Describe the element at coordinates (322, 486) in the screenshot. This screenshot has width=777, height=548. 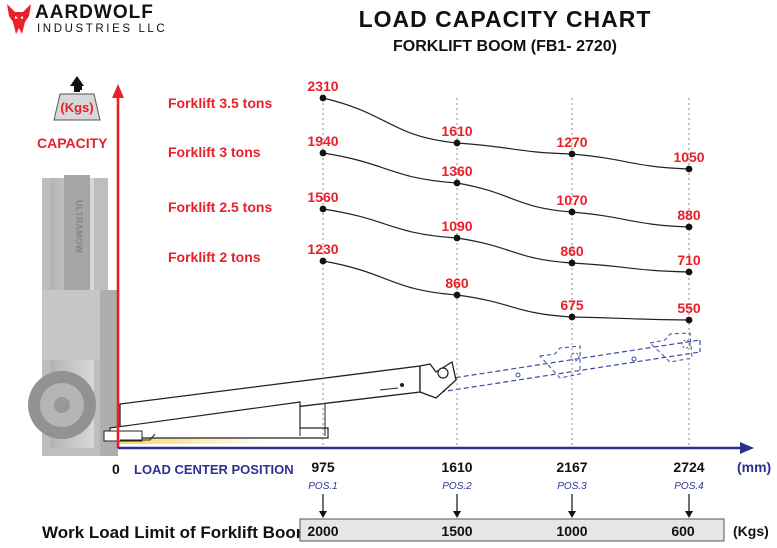
I see `position-label: POS.1` at that location.